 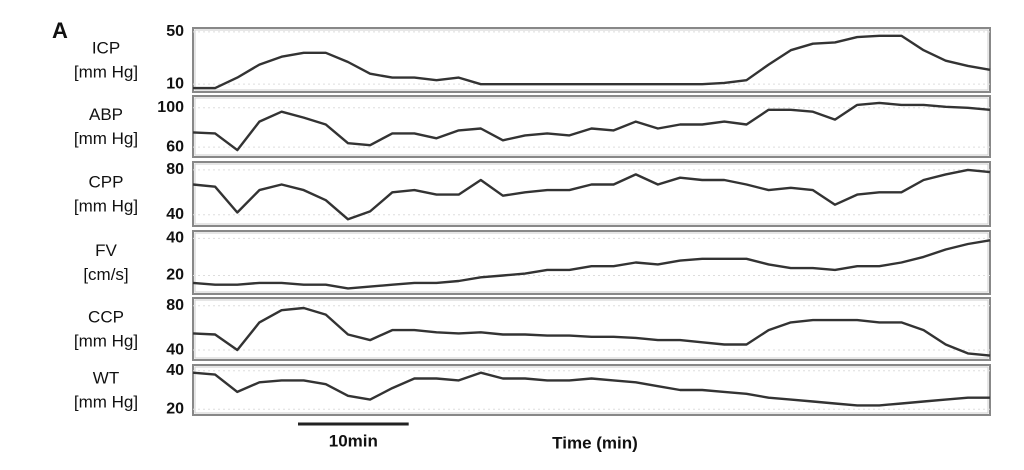 I want to click on panel-label: A, so click(x=60, y=30).